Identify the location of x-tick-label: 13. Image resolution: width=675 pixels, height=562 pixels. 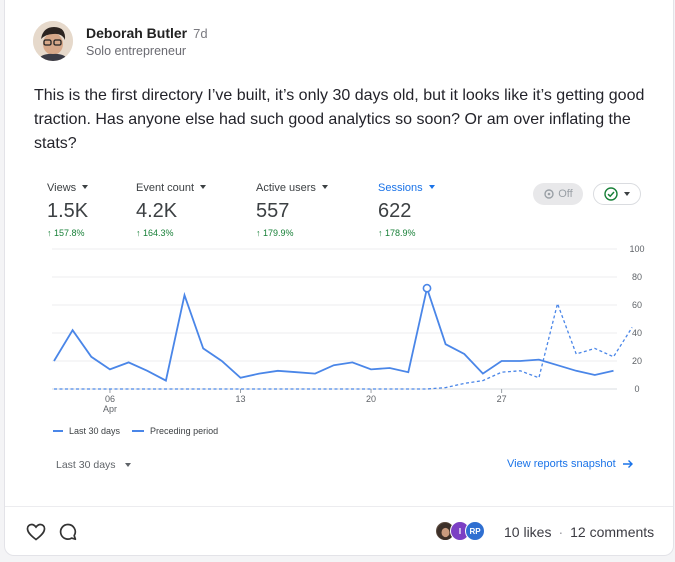
(240, 399).